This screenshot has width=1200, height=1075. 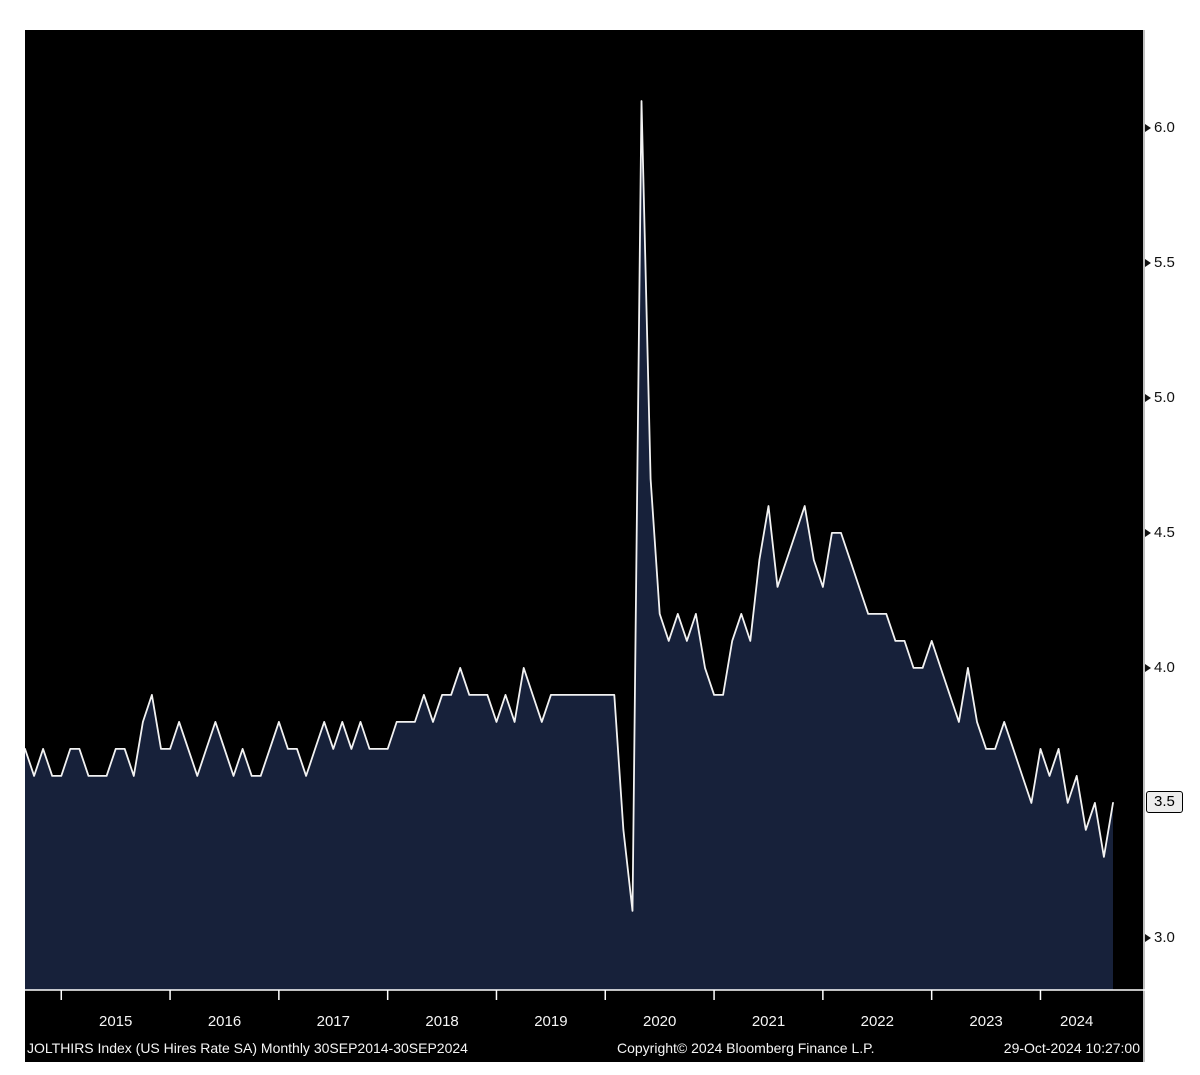 I want to click on timestamp: 29-Oct-2024 10:27:00, so click(x=1071, y=1048).